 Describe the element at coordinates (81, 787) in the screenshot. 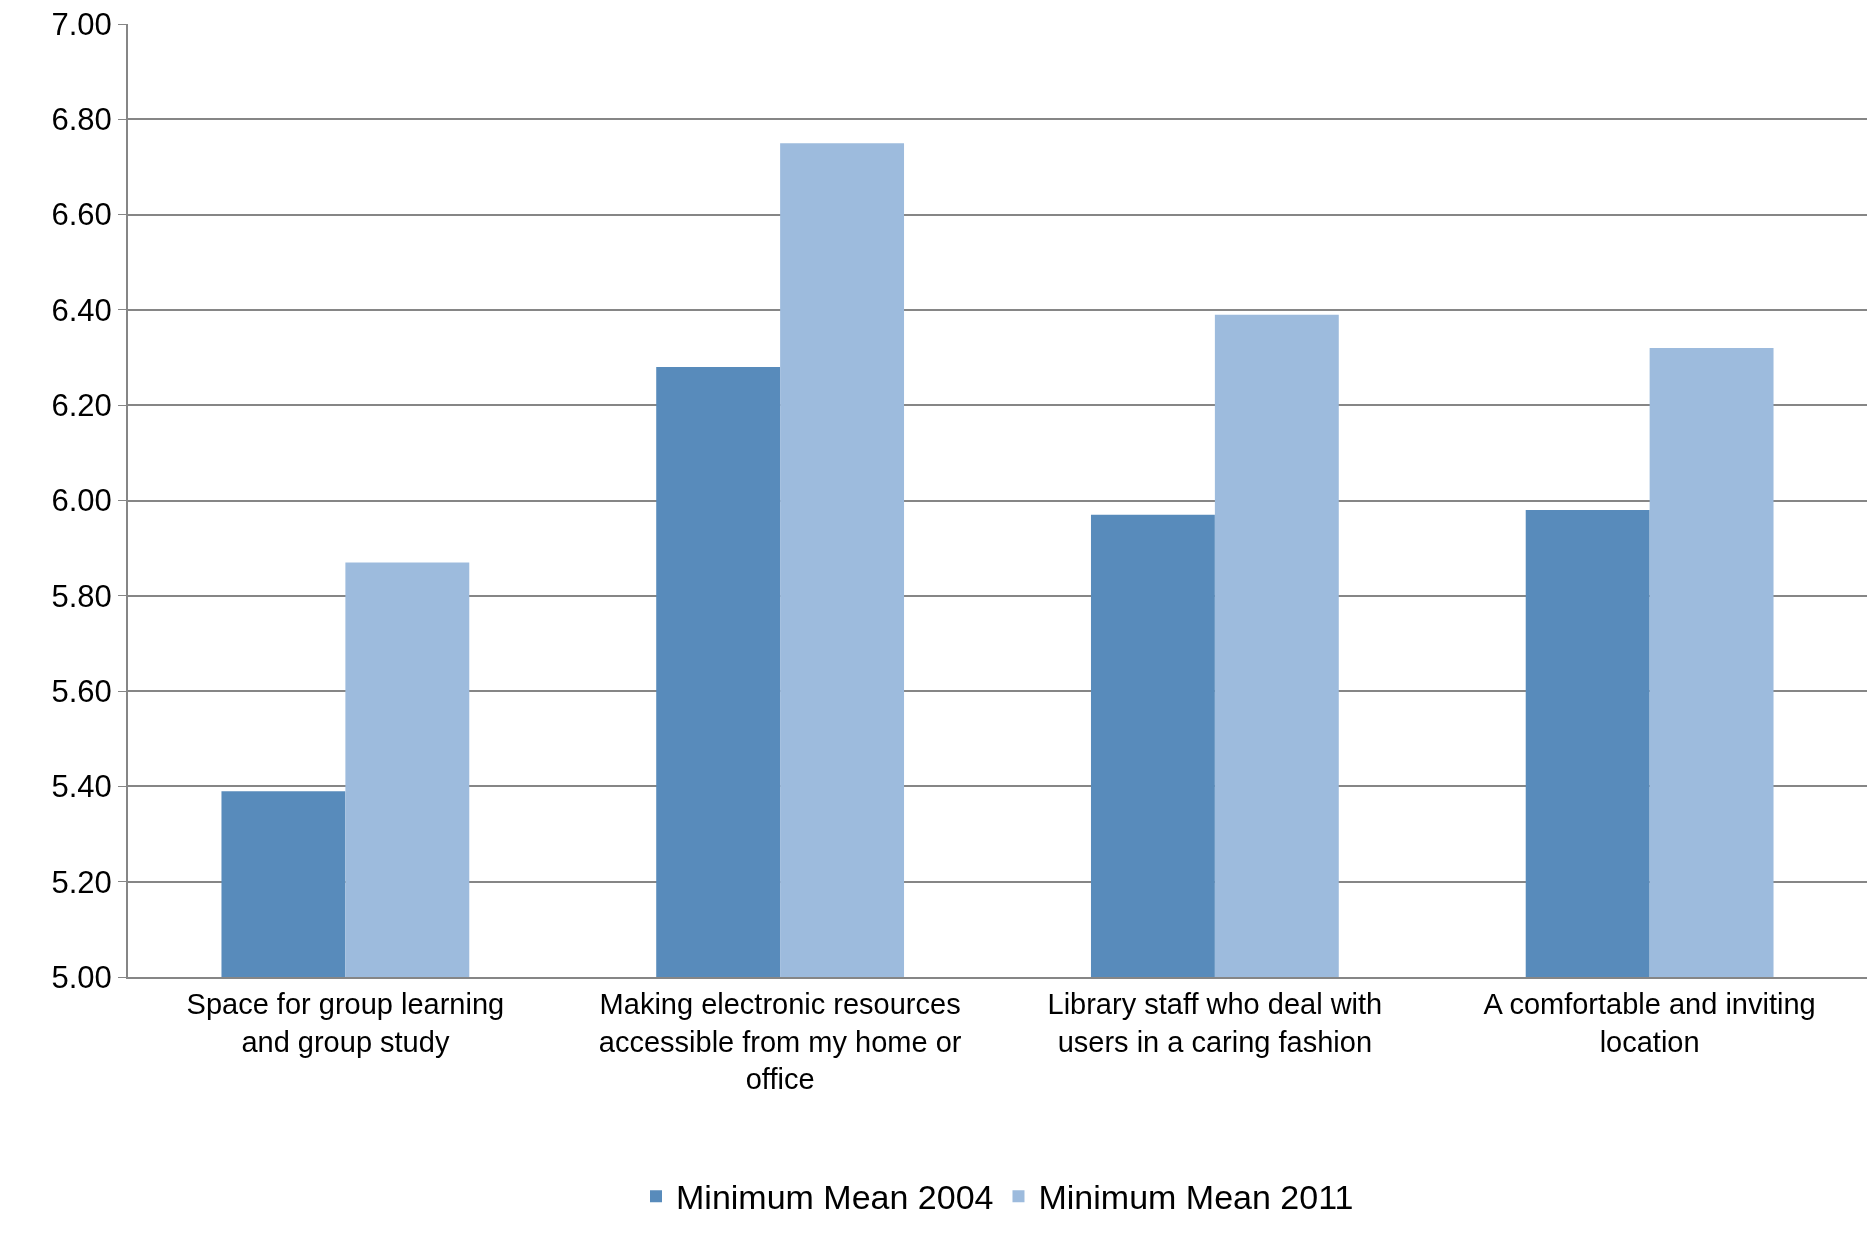

I see `y-tick-label: 5.40` at that location.